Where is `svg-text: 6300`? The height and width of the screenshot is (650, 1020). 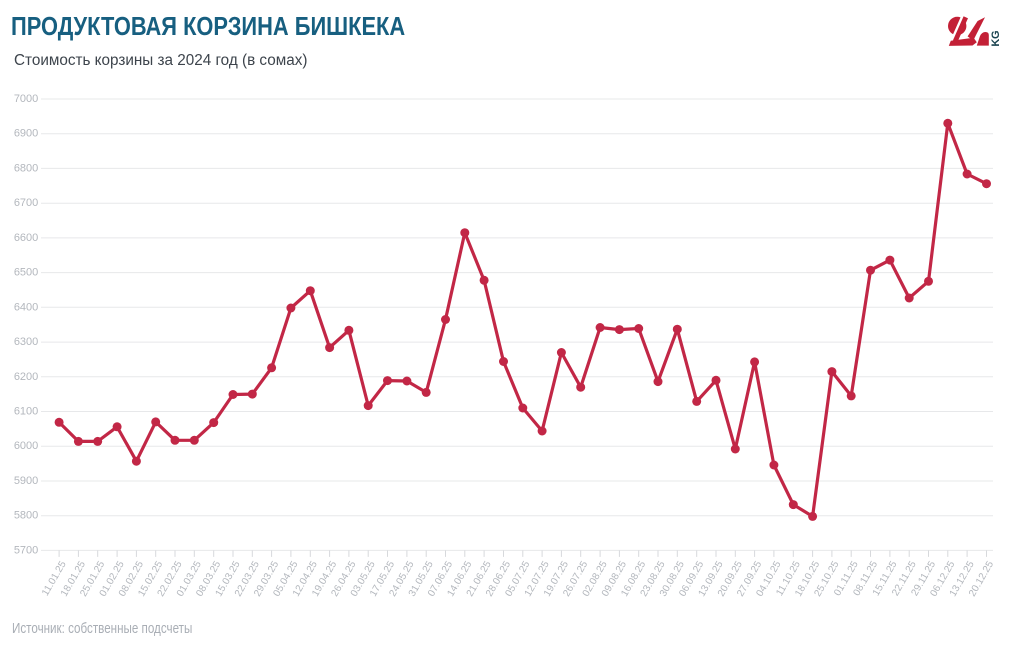 svg-text: 6300 is located at coordinates (26, 342).